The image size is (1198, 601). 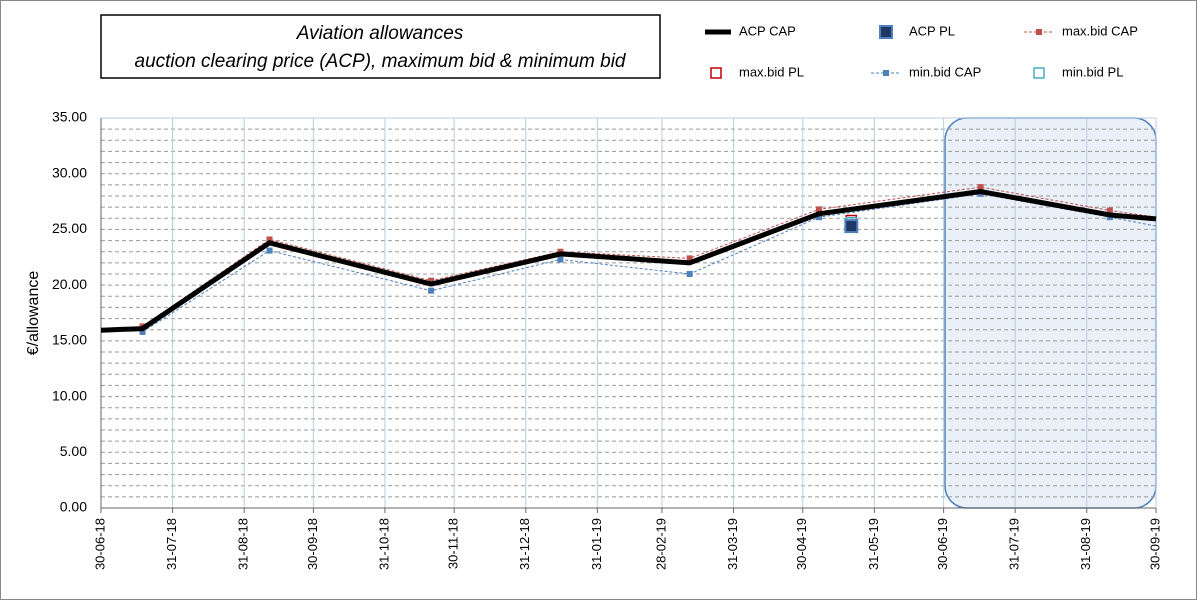 What do you see at coordinates (1050, 313) in the screenshot?
I see `highlight-box` at bounding box center [1050, 313].